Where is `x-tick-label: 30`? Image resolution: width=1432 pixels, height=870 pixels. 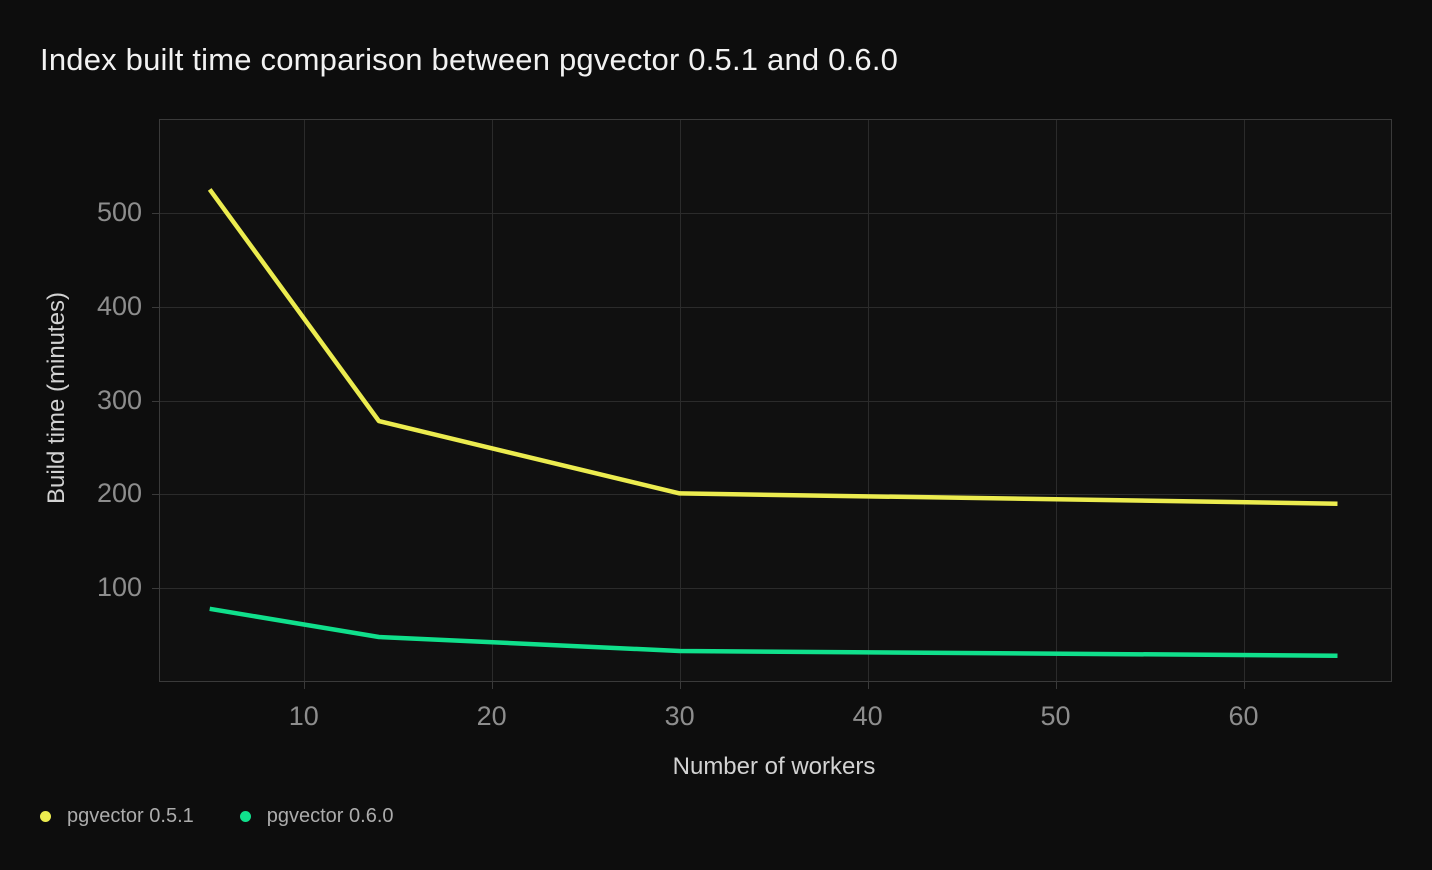 x-tick-label: 30 is located at coordinates (679, 716).